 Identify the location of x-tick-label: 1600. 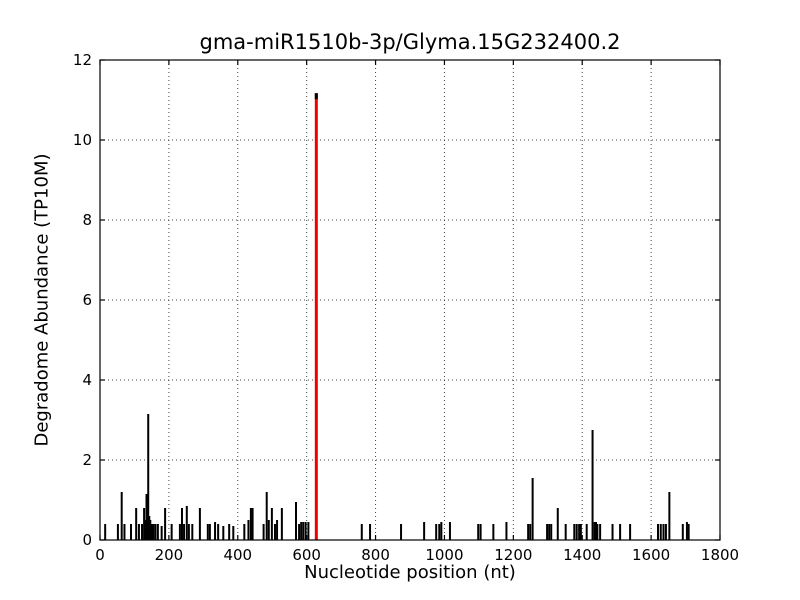
(651, 555).